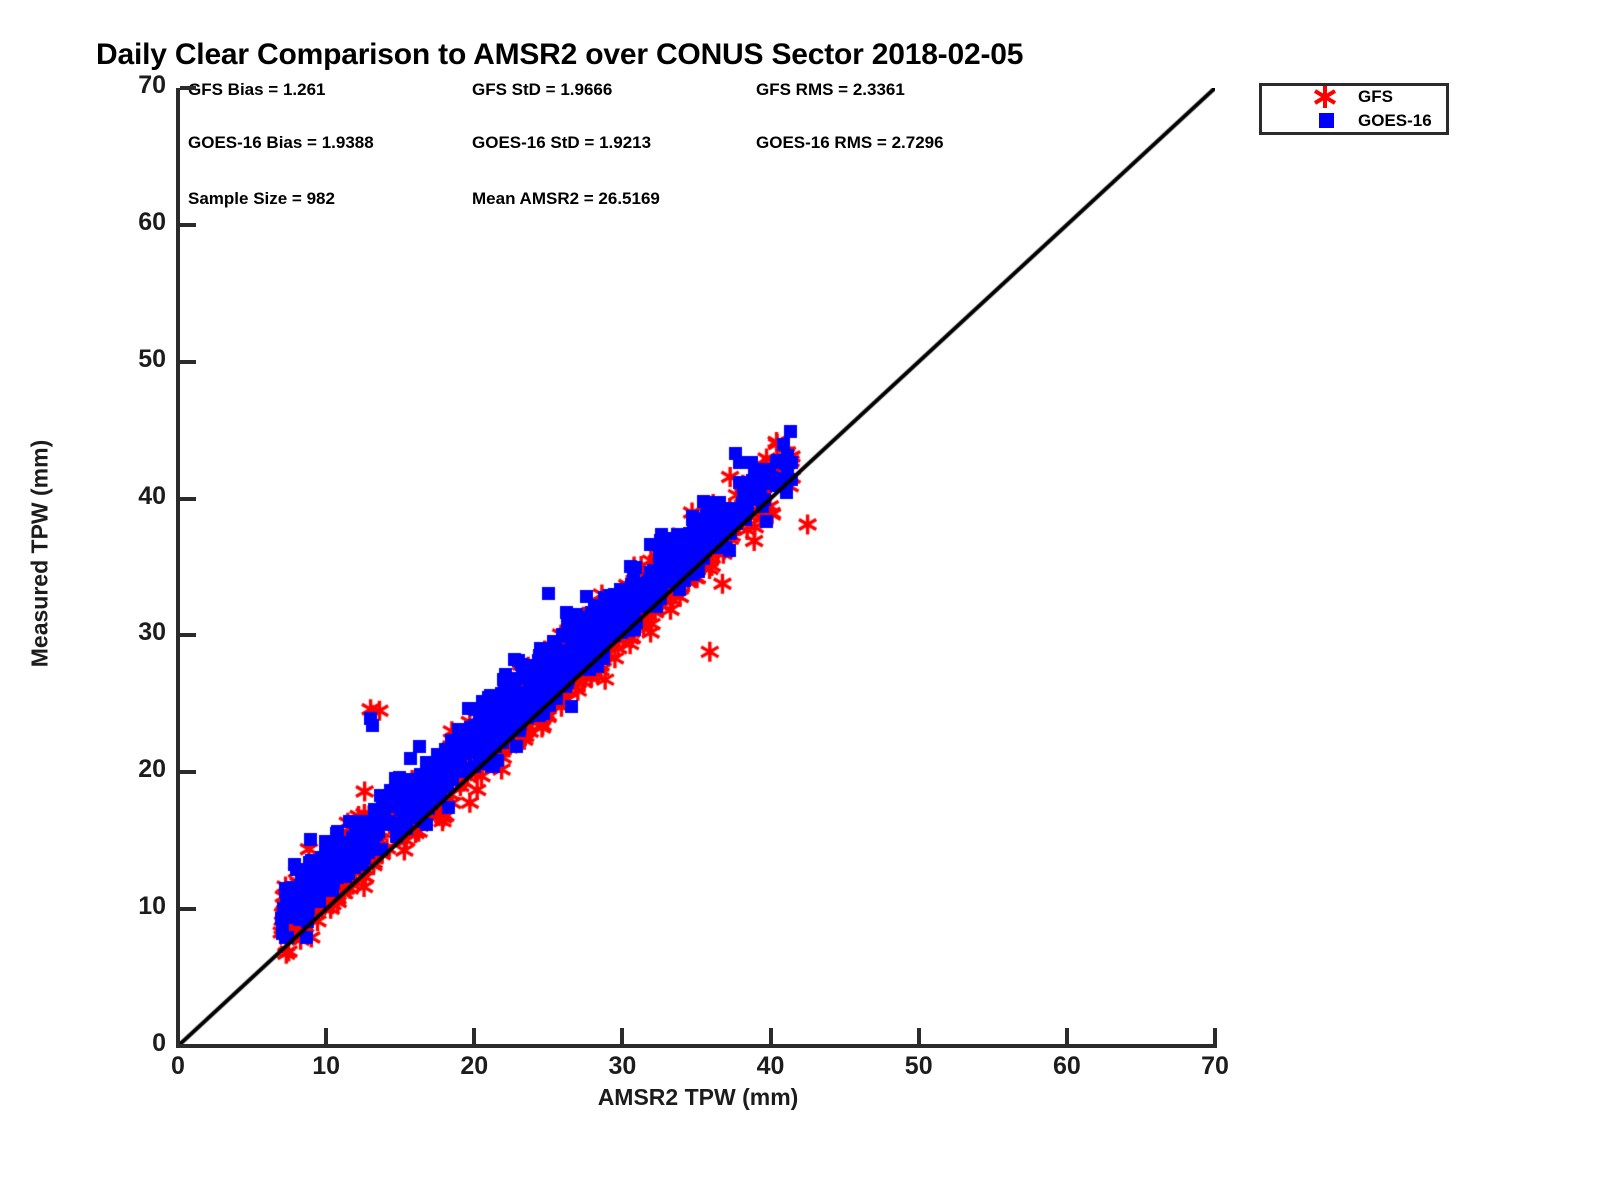 This screenshot has width=1600, height=1200. I want to click on y-tick-label: 10, so click(152, 906).